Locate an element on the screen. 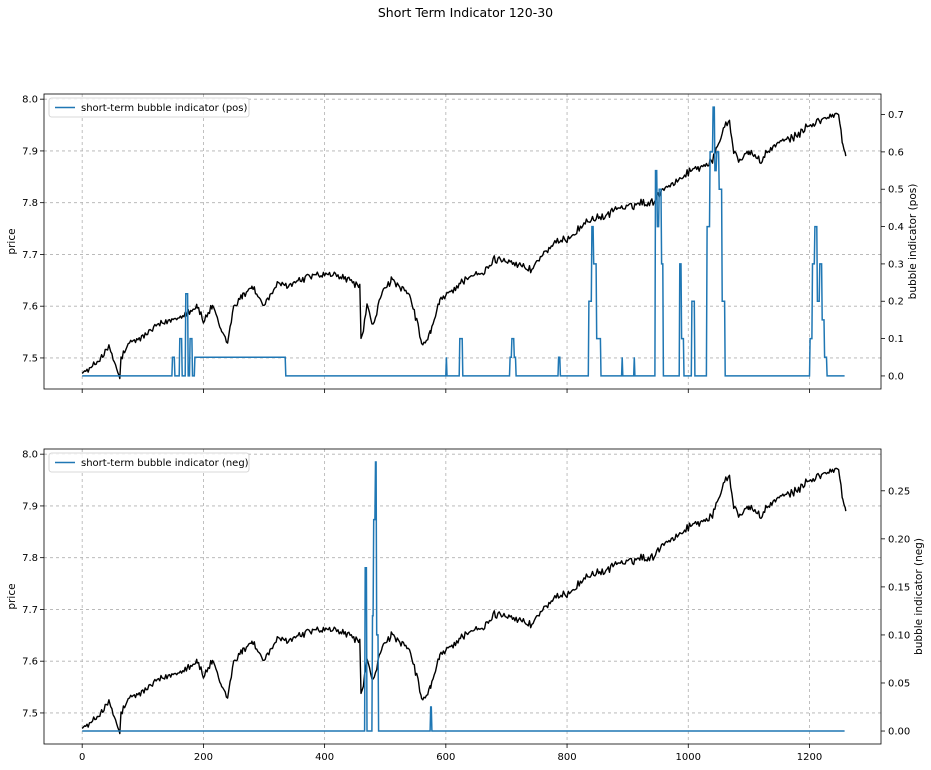 The height and width of the screenshot is (770, 931). legend-label: short-term bubble indicator (neg) is located at coordinates (165, 463).